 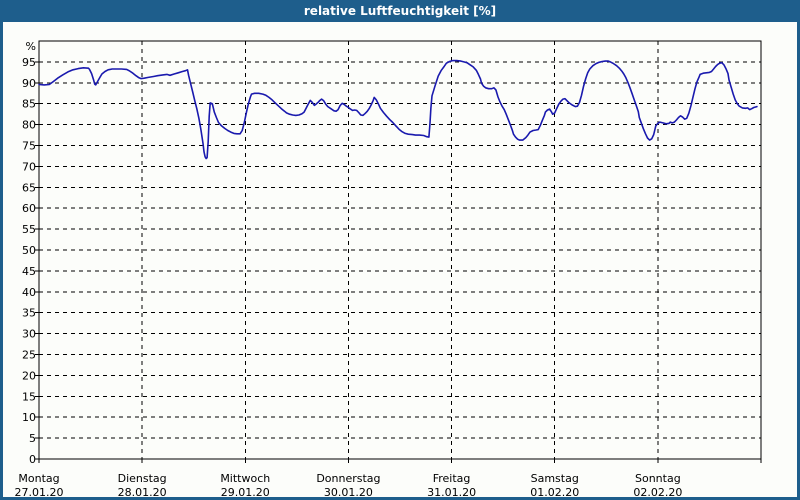 I want to click on y-tick-label: 5, so click(x=32, y=438).